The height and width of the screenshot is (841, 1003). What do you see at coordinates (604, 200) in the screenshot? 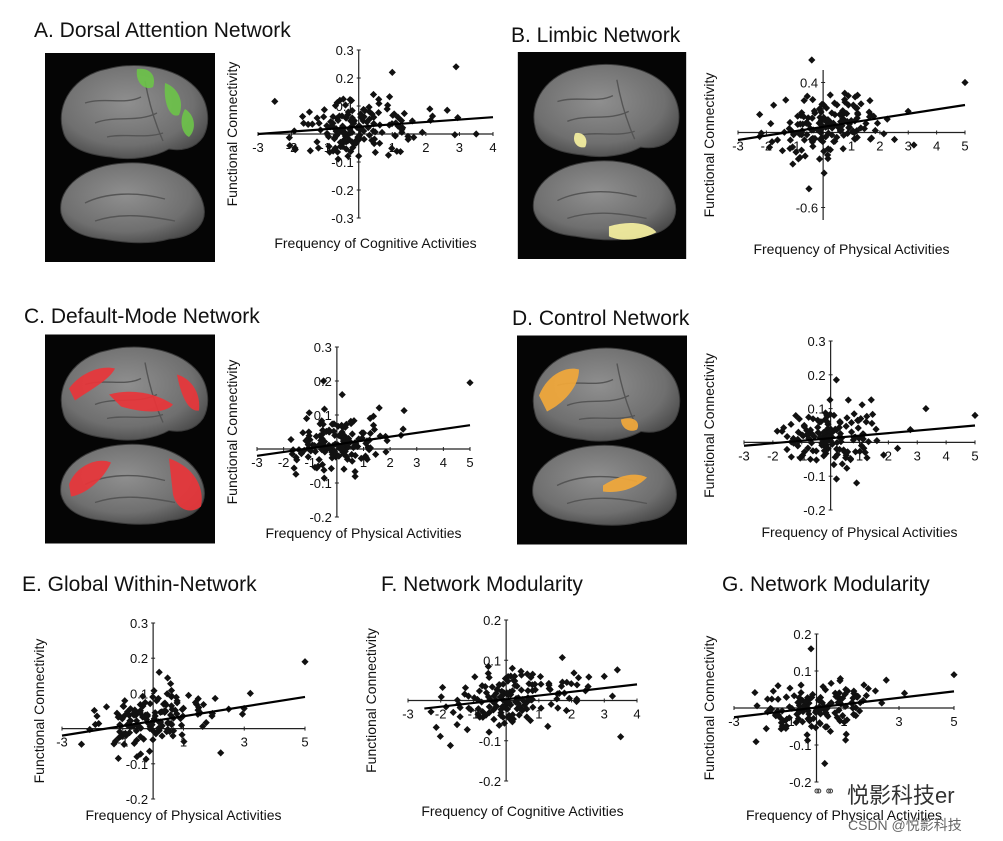
I see `brain-medial-view` at bounding box center [604, 200].